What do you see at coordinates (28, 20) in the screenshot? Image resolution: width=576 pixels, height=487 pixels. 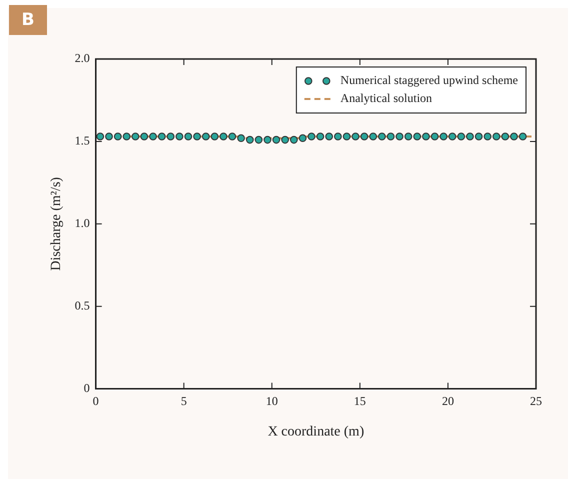 I see `text: B` at bounding box center [28, 20].